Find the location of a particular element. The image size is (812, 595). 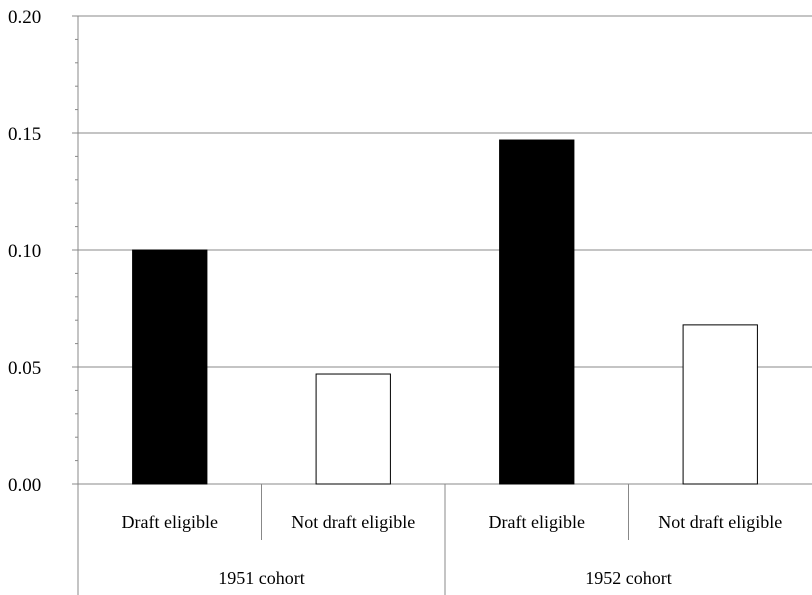

y-tick-label: 0.00 is located at coordinates (24, 485).